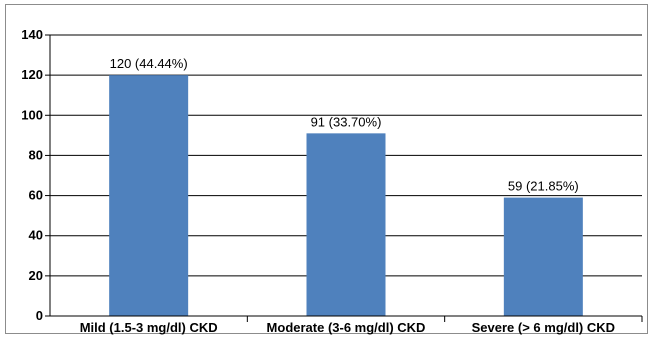 This screenshot has width=654, height=338. What do you see at coordinates (32, 34) in the screenshot?
I see `y-tick-label: 140` at bounding box center [32, 34].